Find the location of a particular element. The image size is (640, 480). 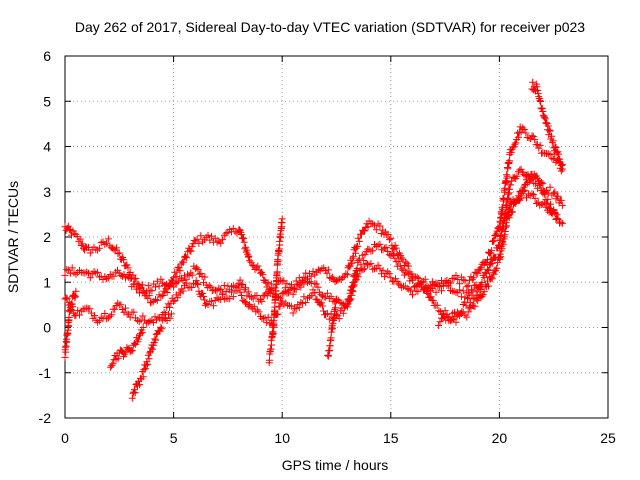

x-tick-label: 5 is located at coordinates (174, 438).